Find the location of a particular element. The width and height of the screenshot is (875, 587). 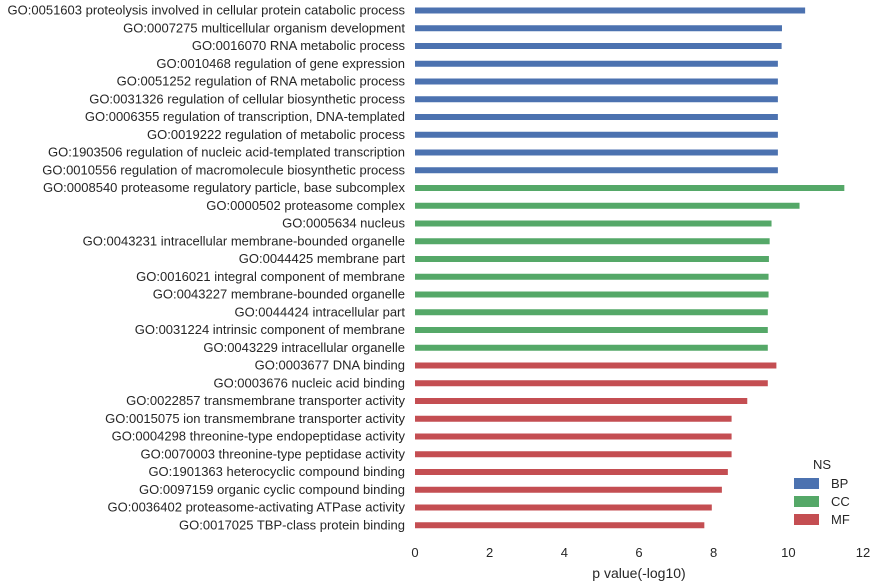

legend-swatch-cc is located at coordinates (806, 501).